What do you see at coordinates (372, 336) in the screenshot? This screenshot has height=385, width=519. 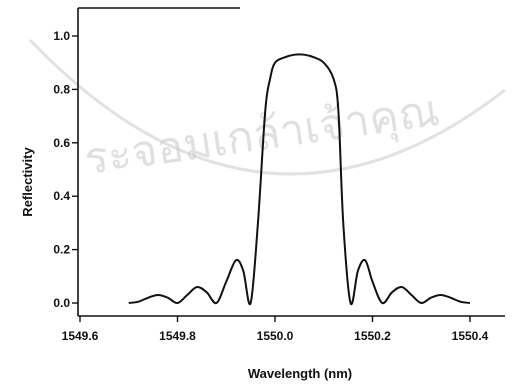 I see `x-tick-label: 1550.2` at bounding box center [372, 336].